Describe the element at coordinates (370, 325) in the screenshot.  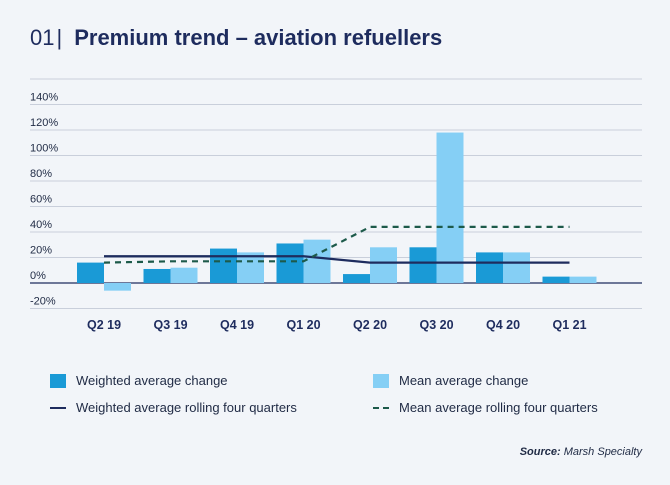
I see `x-tick-label: Q2 20` at that location.